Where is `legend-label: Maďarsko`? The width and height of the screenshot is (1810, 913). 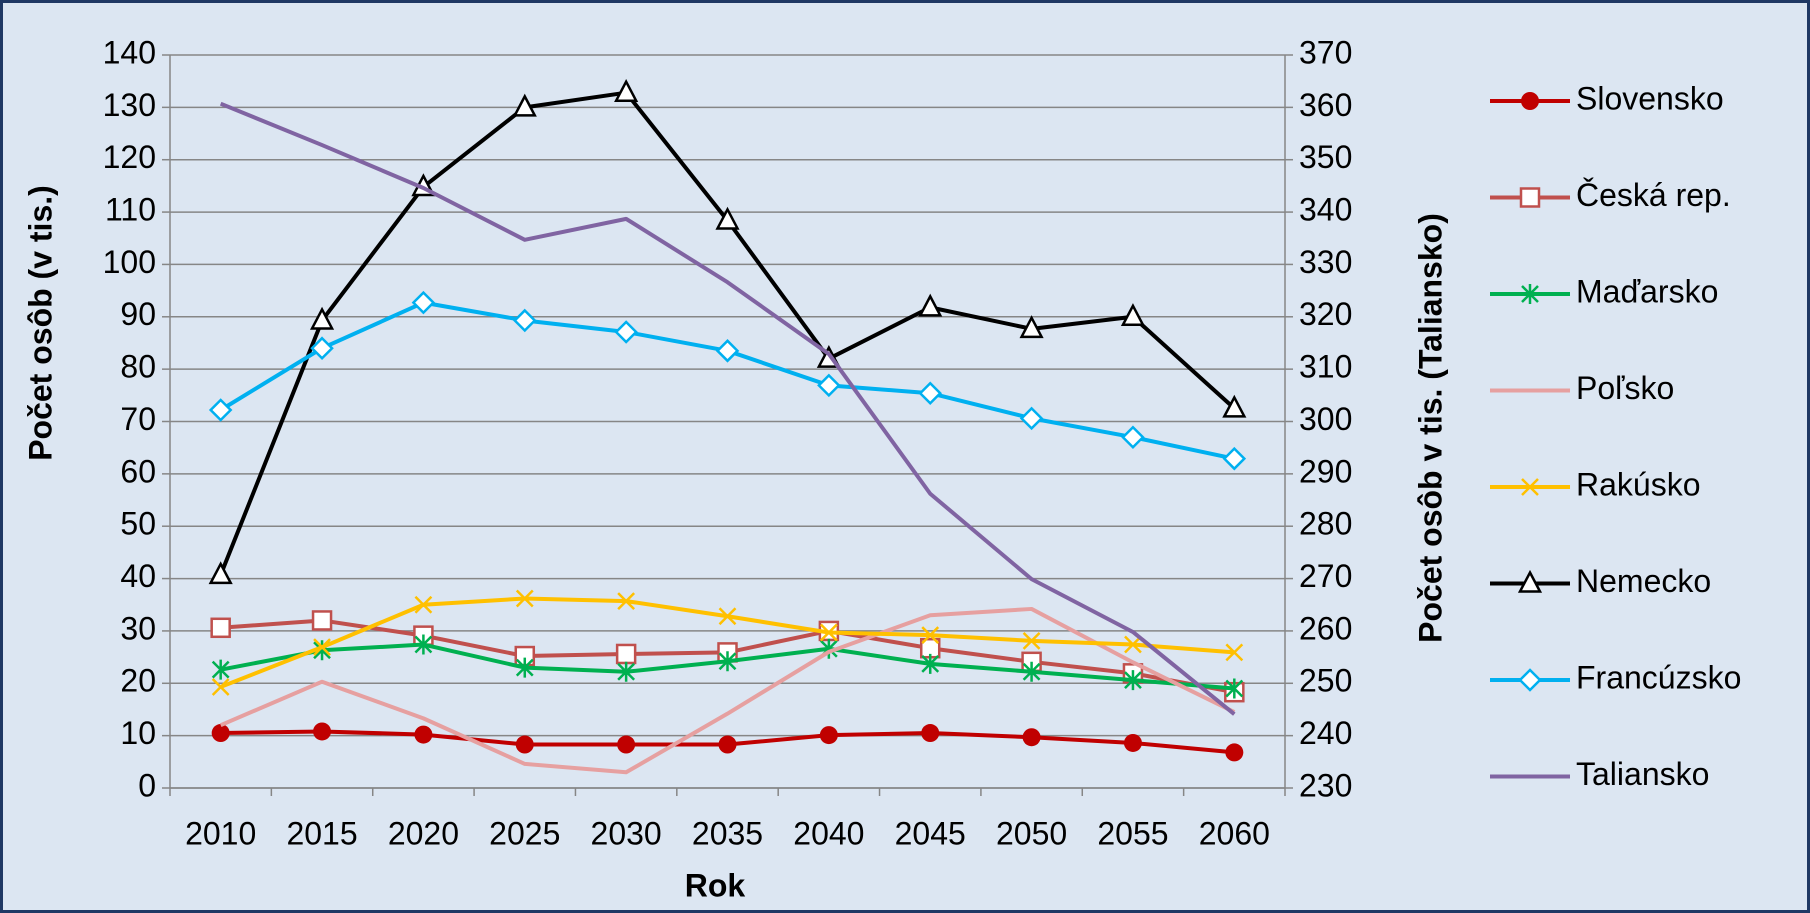 legend-label: Maďarsko is located at coordinates (1647, 291).